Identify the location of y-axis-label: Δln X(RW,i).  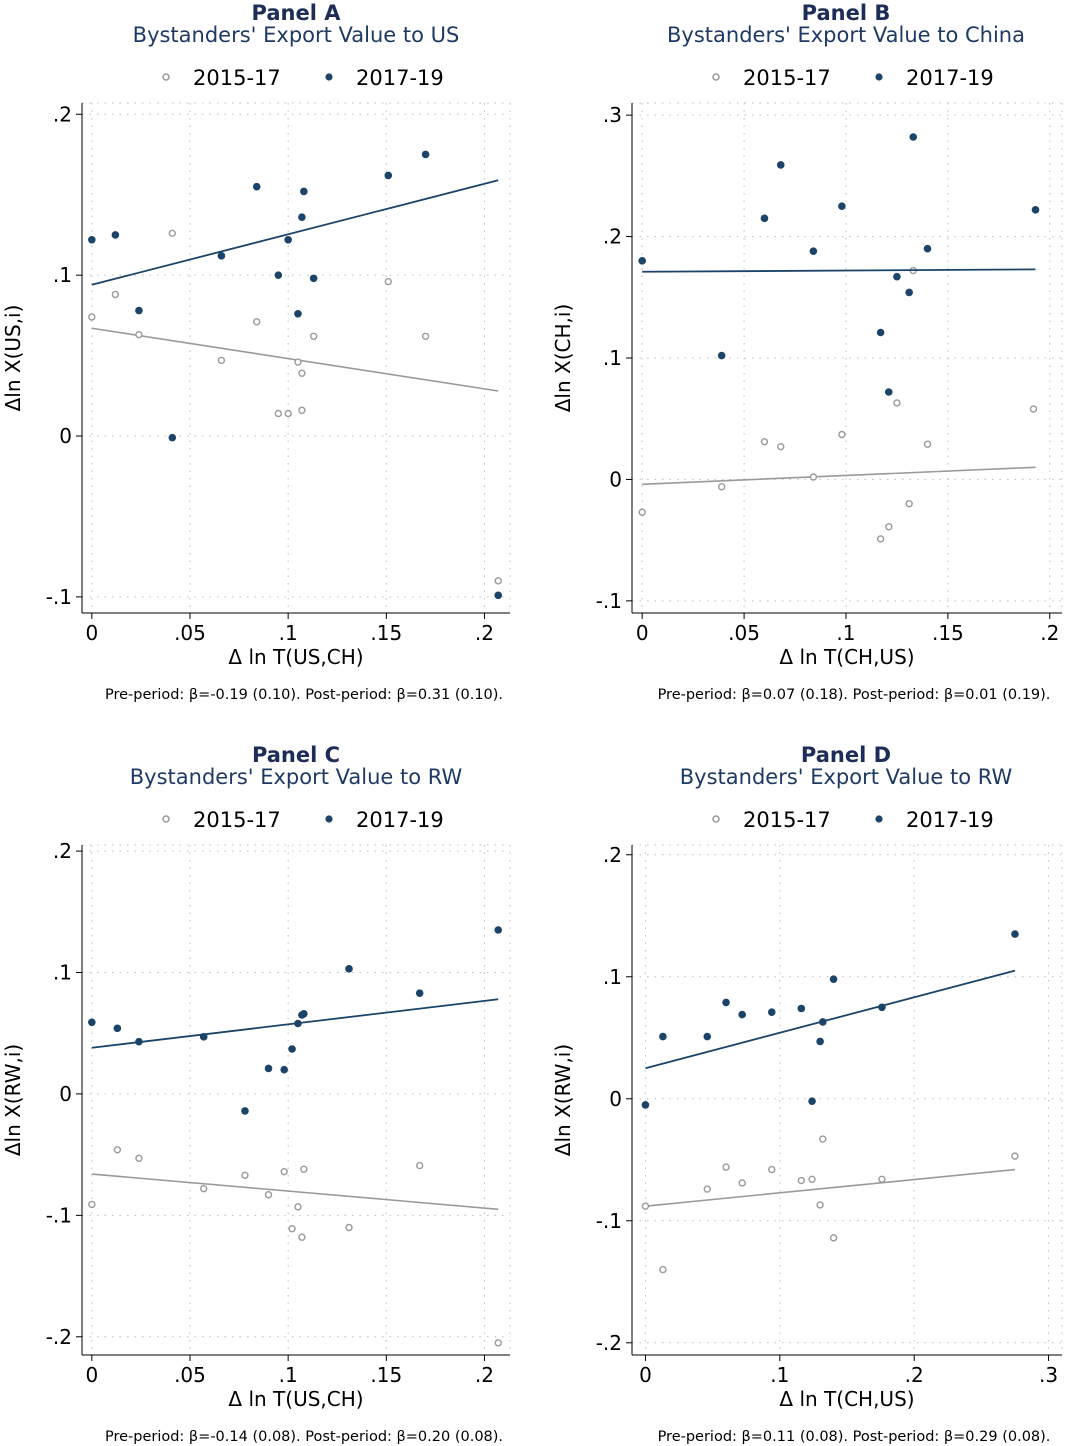
(563, 1100).